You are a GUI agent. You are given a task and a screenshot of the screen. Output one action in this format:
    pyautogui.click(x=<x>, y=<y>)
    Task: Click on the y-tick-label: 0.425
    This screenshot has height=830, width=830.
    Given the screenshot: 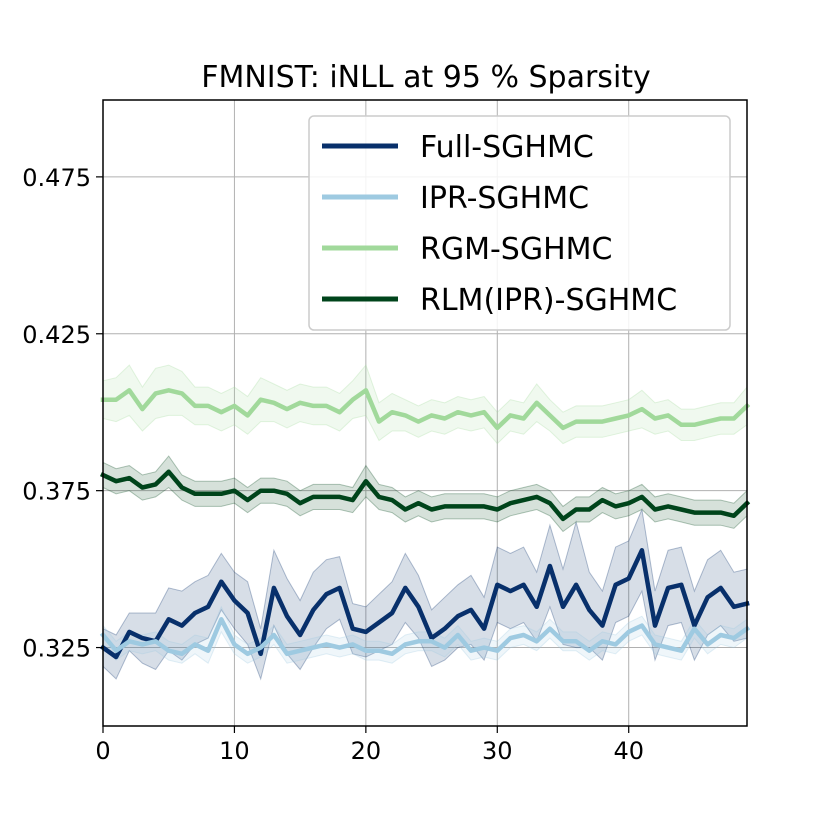 What is the action you would take?
    pyautogui.click(x=56, y=335)
    